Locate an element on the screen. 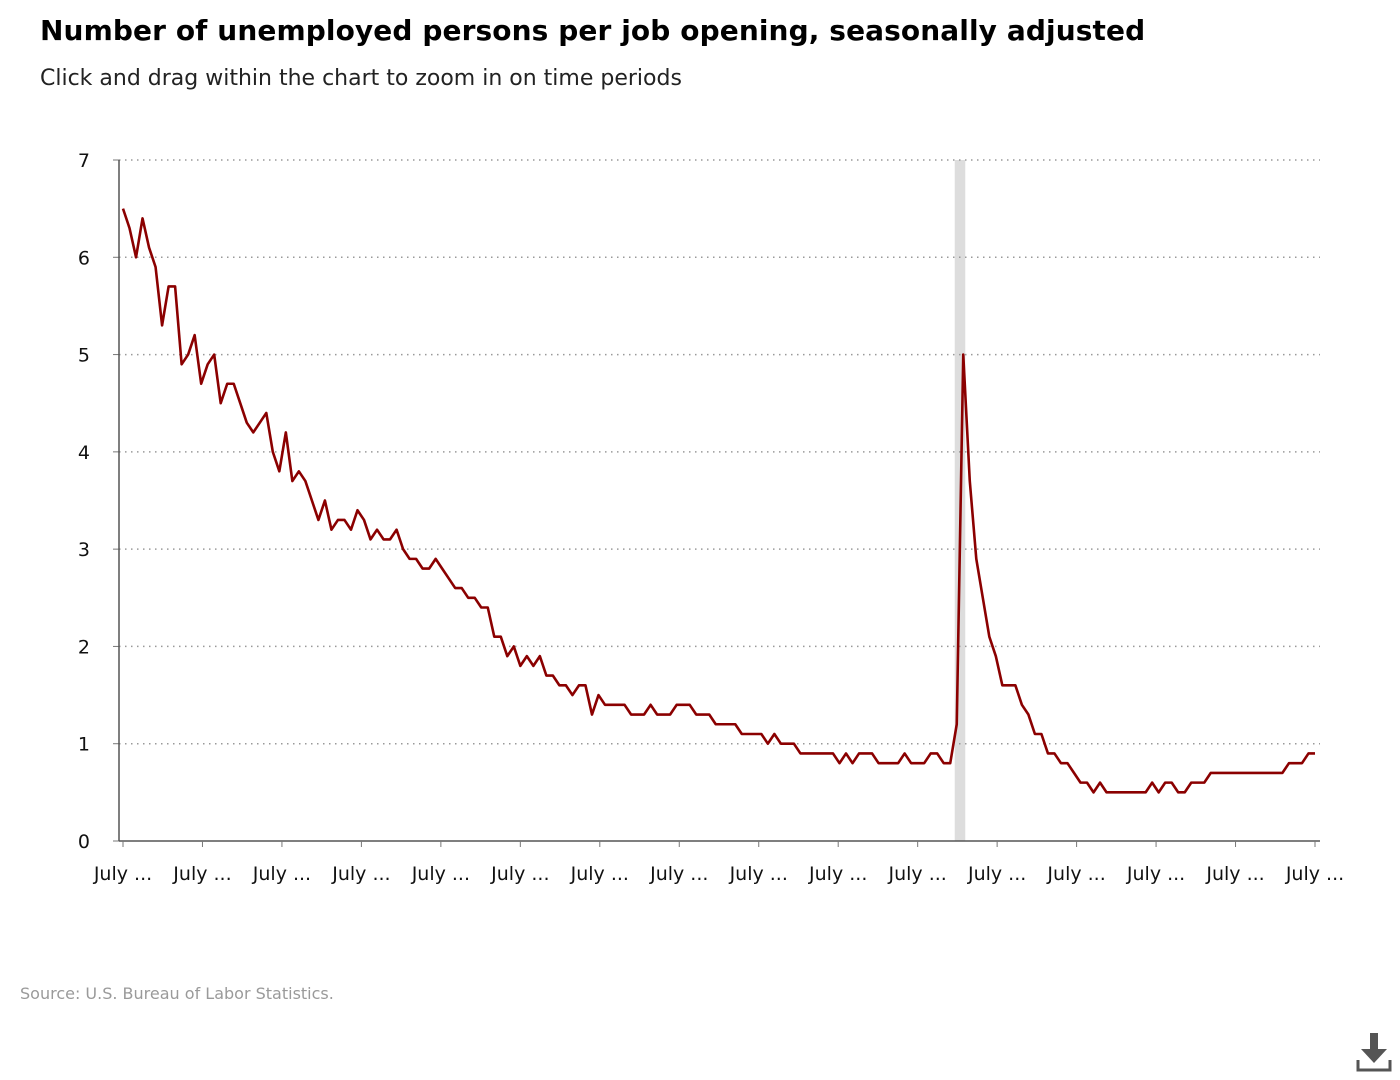 The height and width of the screenshot is (1080, 1400). y-tick-label: 3 is located at coordinates (84, 550).